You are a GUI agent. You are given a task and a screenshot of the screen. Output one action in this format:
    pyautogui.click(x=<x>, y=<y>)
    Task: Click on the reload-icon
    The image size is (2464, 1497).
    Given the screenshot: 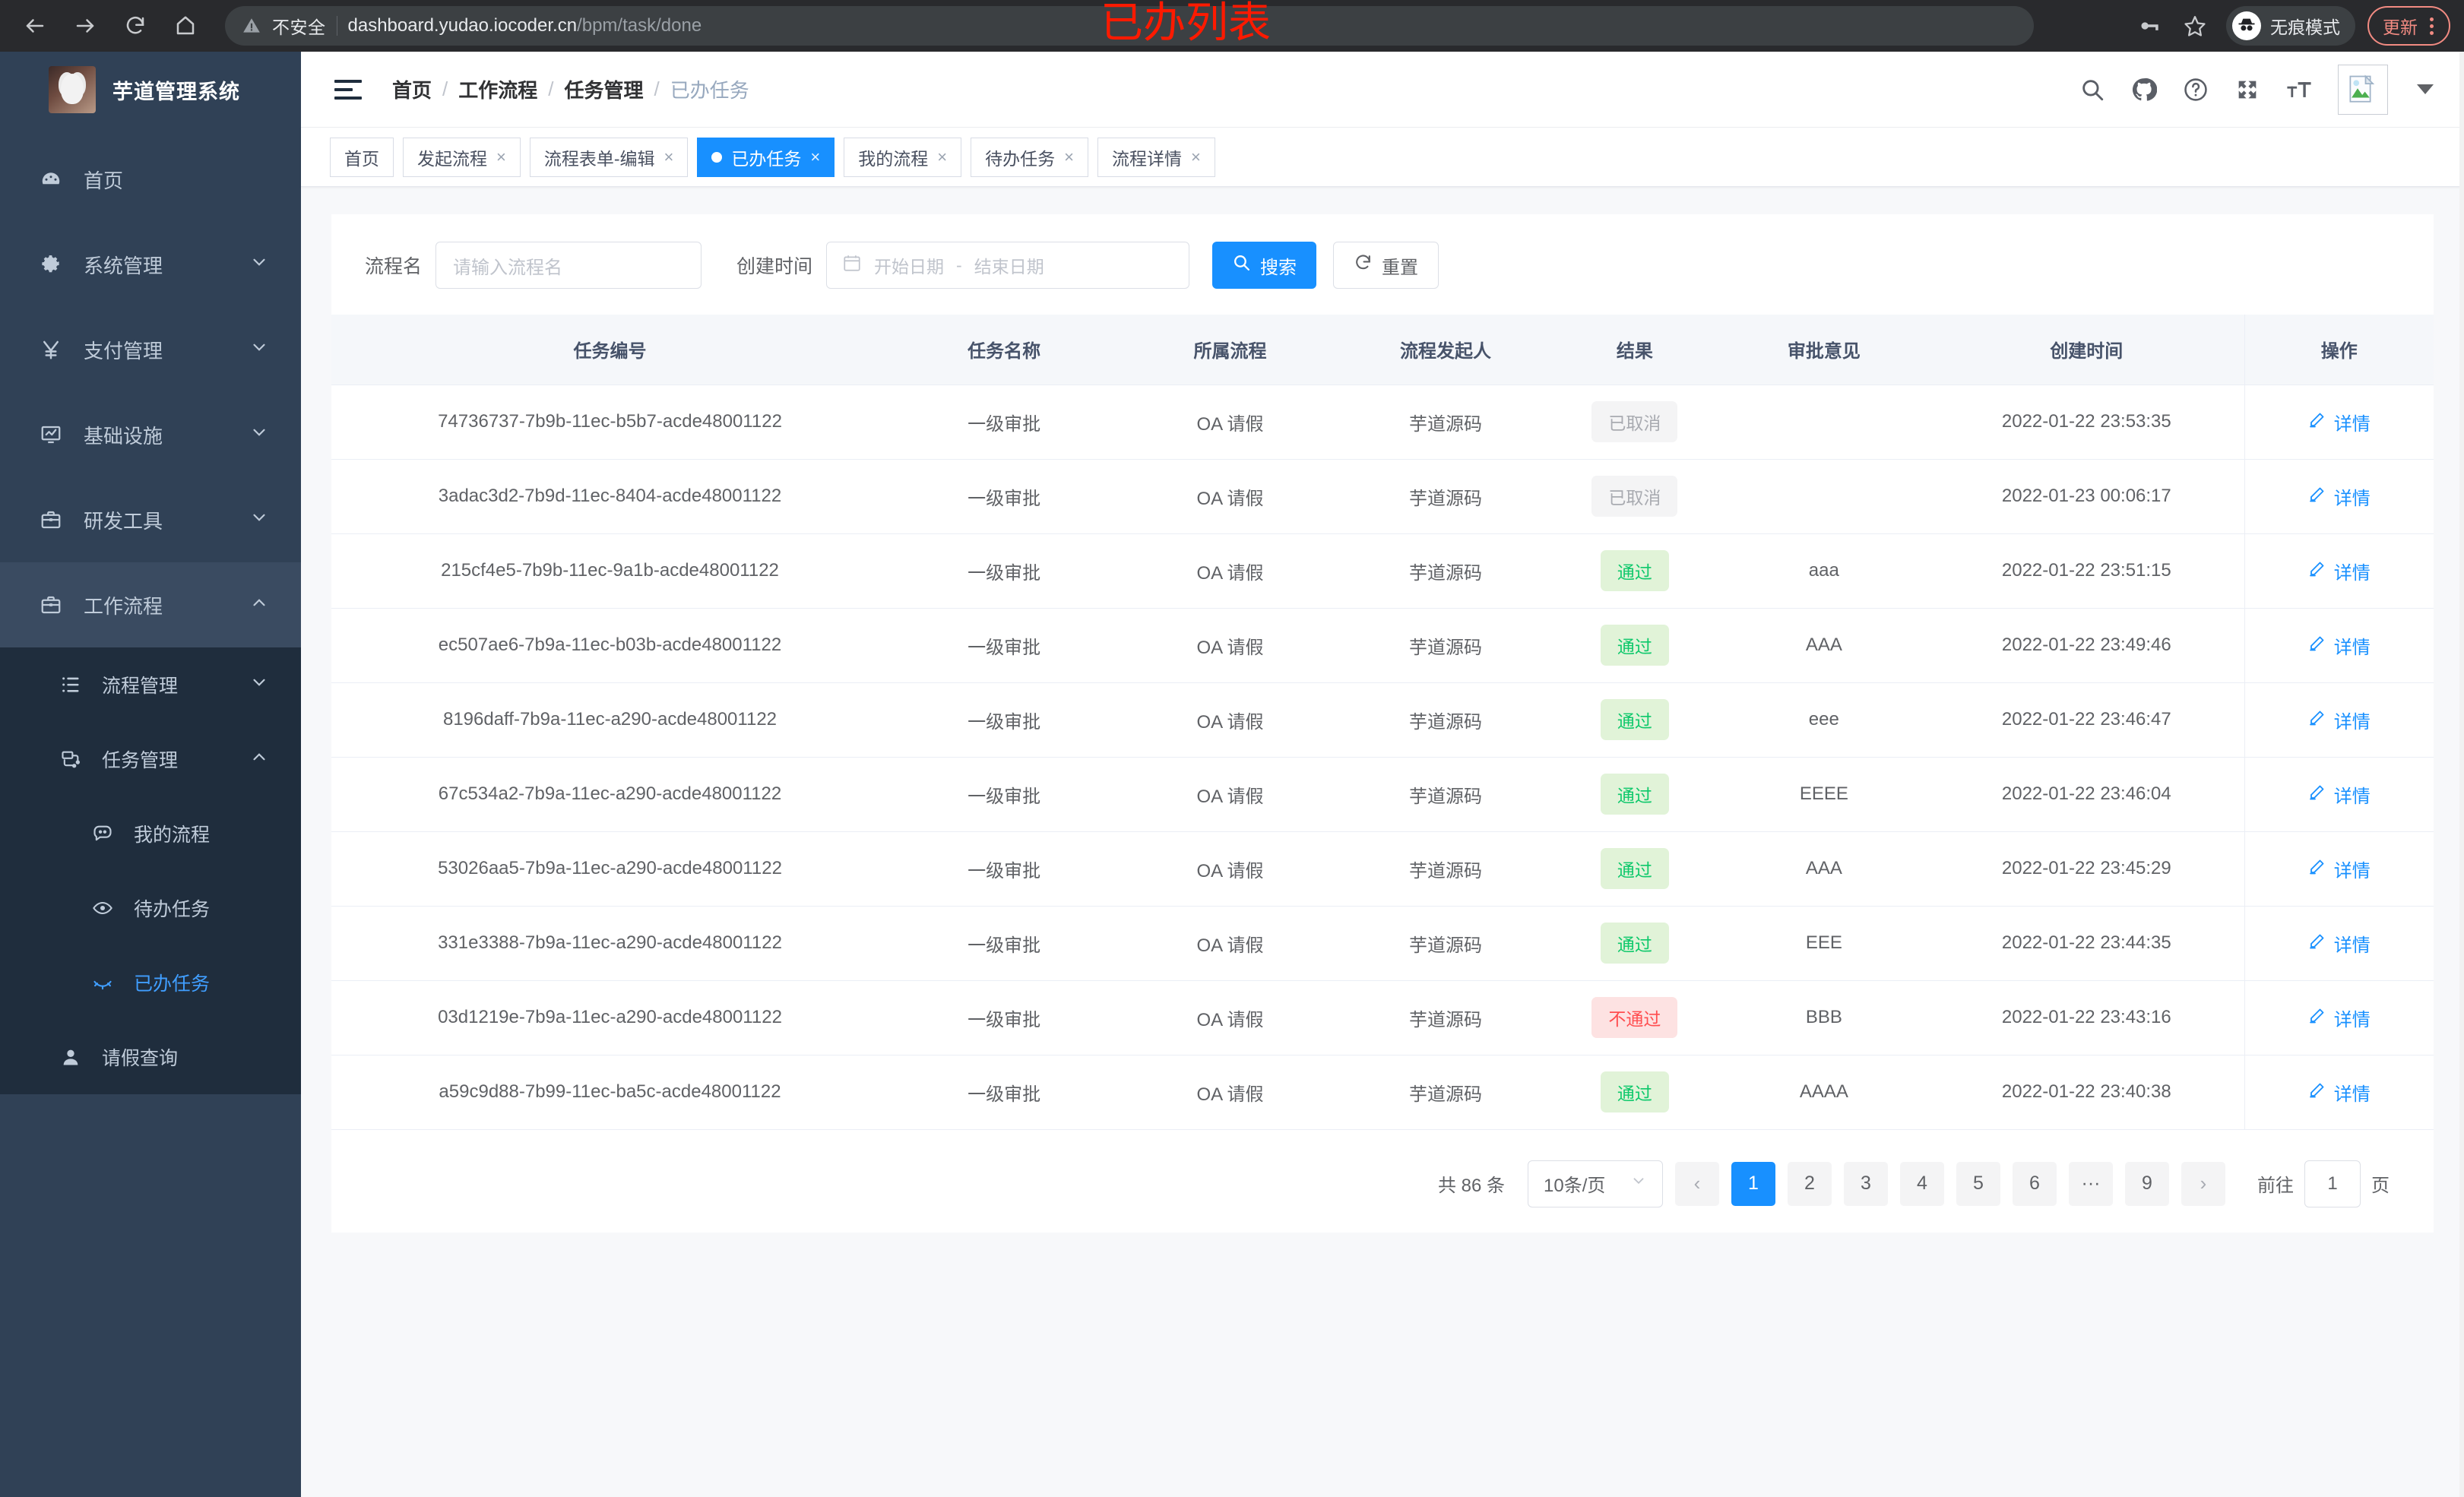 What is the action you would take?
    pyautogui.click(x=135, y=26)
    